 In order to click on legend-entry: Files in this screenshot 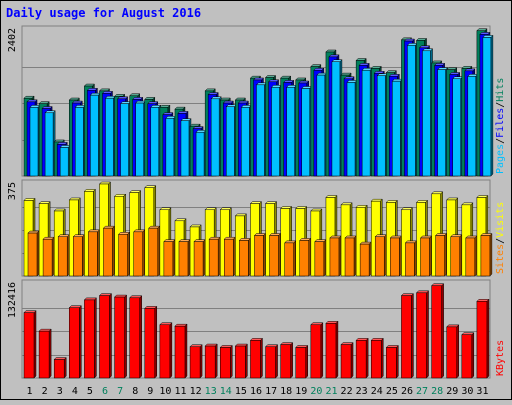, I will do `click(500, 123)`.